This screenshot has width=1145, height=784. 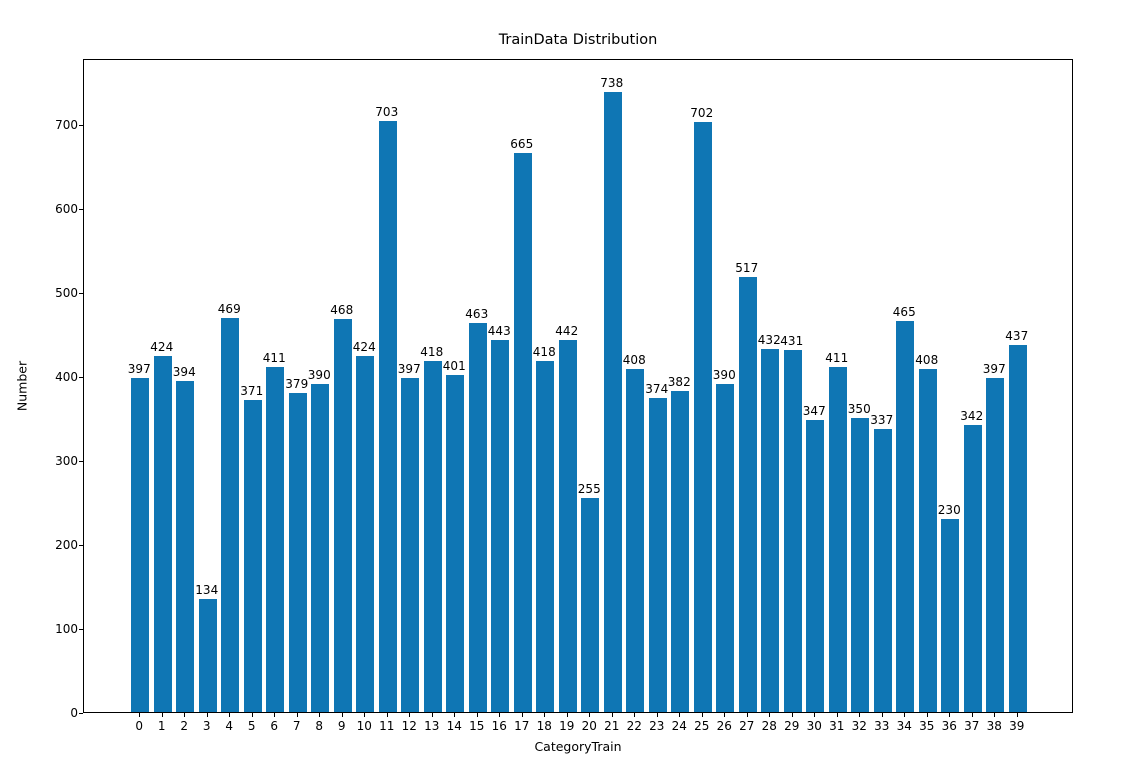 I want to click on bar-value-label-9: 468, so click(x=342, y=309).